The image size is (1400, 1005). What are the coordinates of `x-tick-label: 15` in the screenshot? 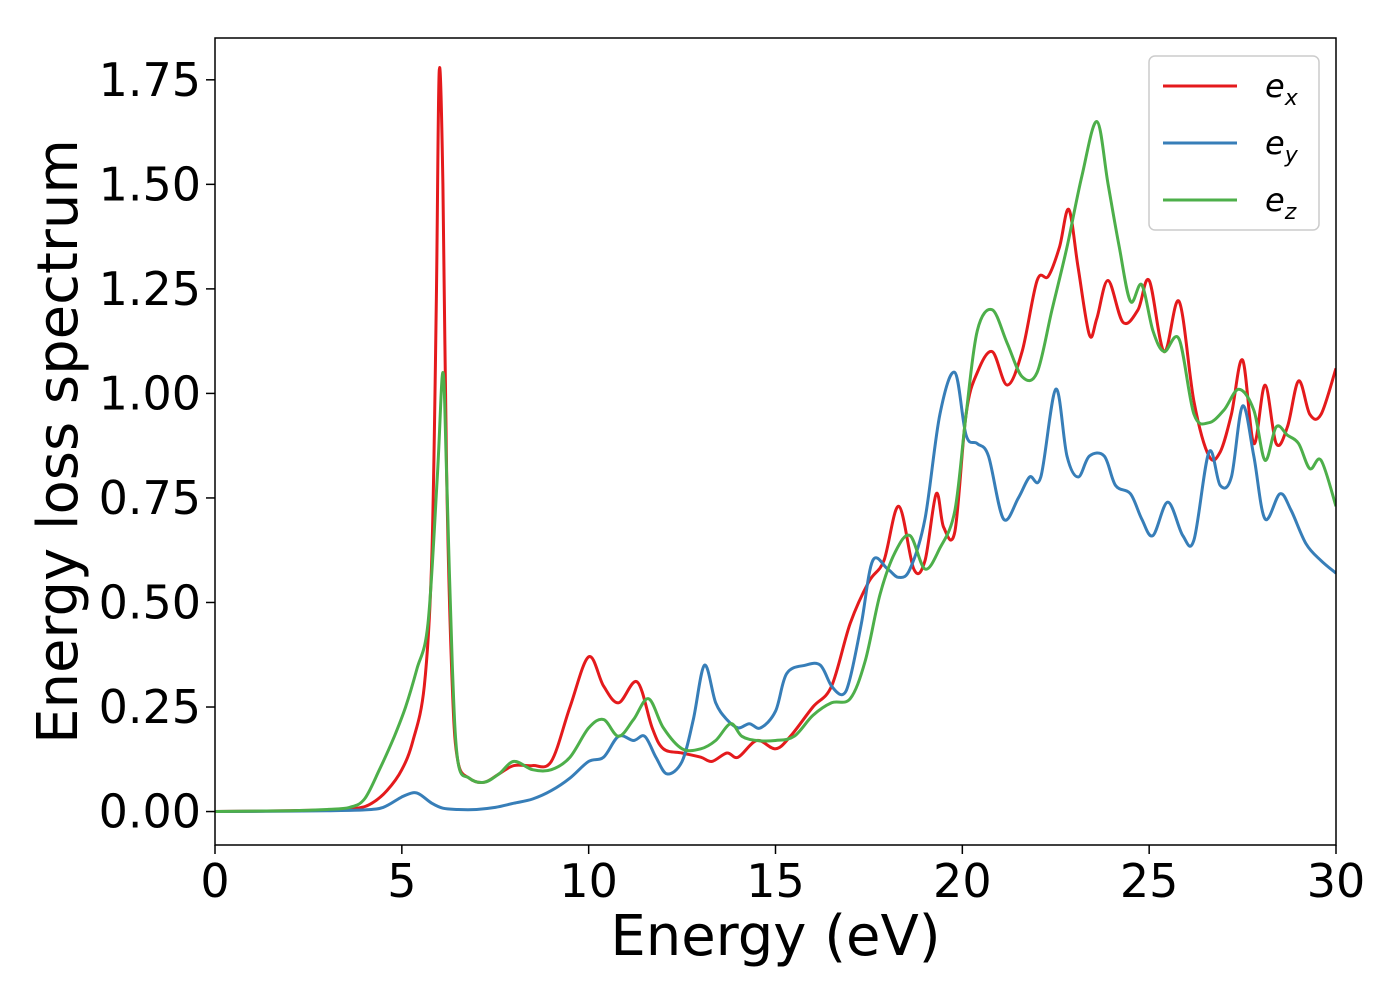 It's located at (775, 881).